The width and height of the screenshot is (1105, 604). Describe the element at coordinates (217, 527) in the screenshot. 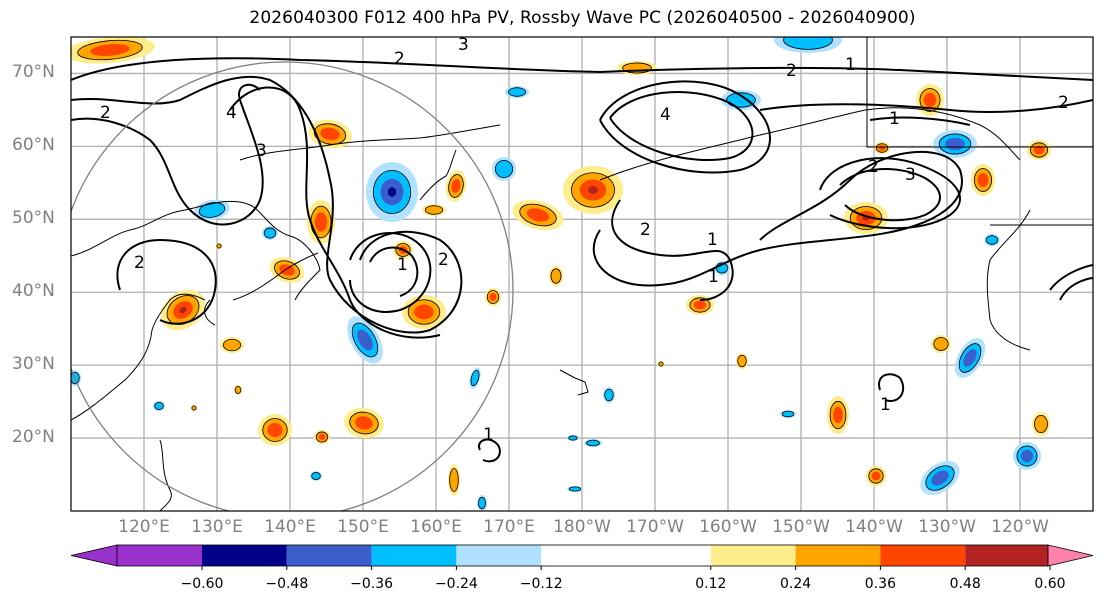

I see `lon-label: 130°E` at that location.